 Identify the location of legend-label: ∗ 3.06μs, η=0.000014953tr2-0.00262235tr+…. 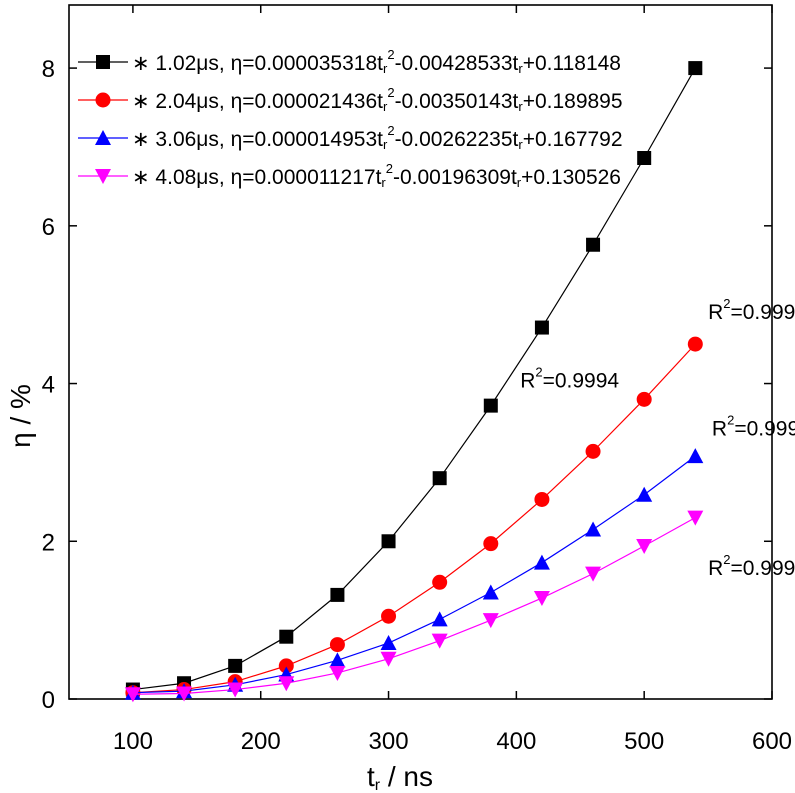
(377, 137).